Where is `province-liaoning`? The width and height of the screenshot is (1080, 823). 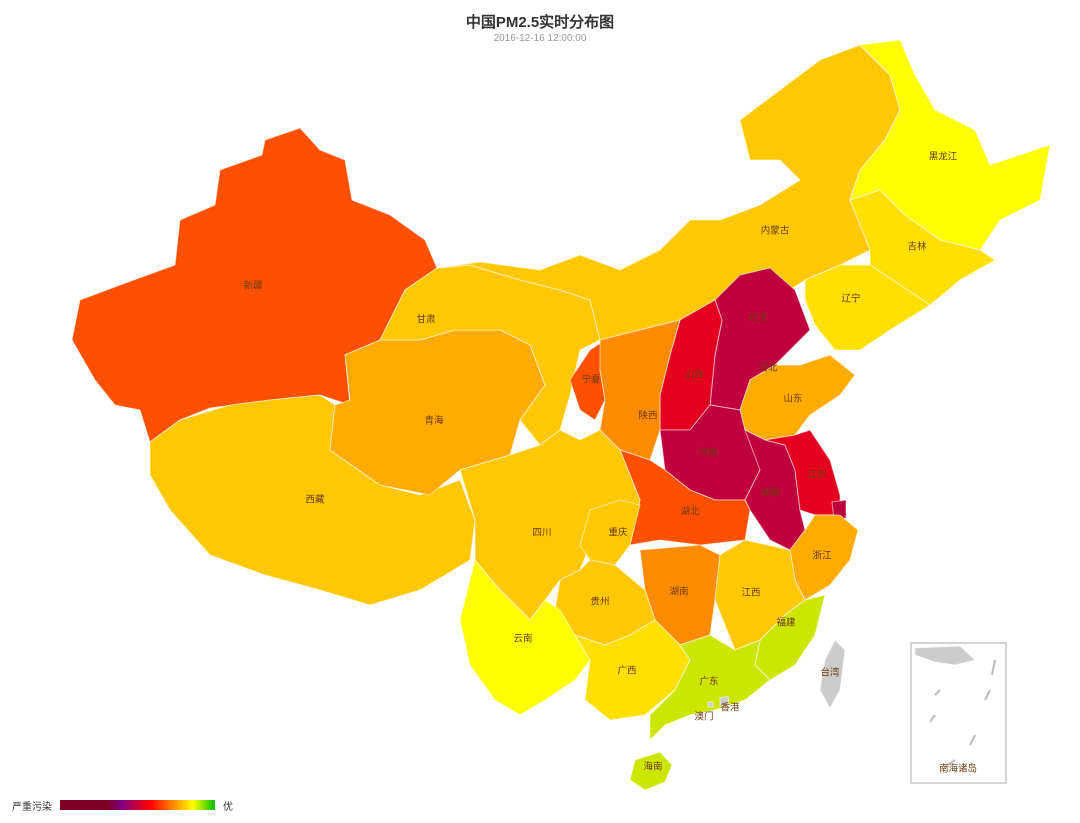
province-liaoning is located at coordinates (867, 307).